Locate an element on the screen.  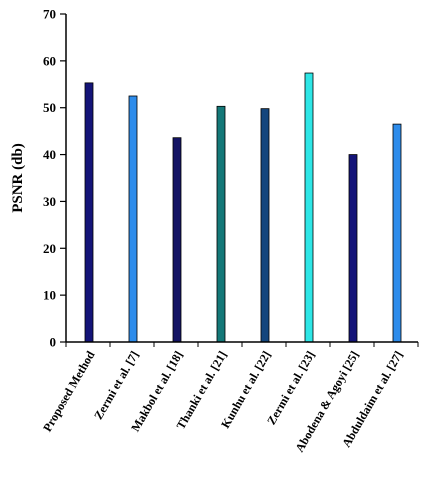
y-tick-label: 60 is located at coordinates (49, 60).